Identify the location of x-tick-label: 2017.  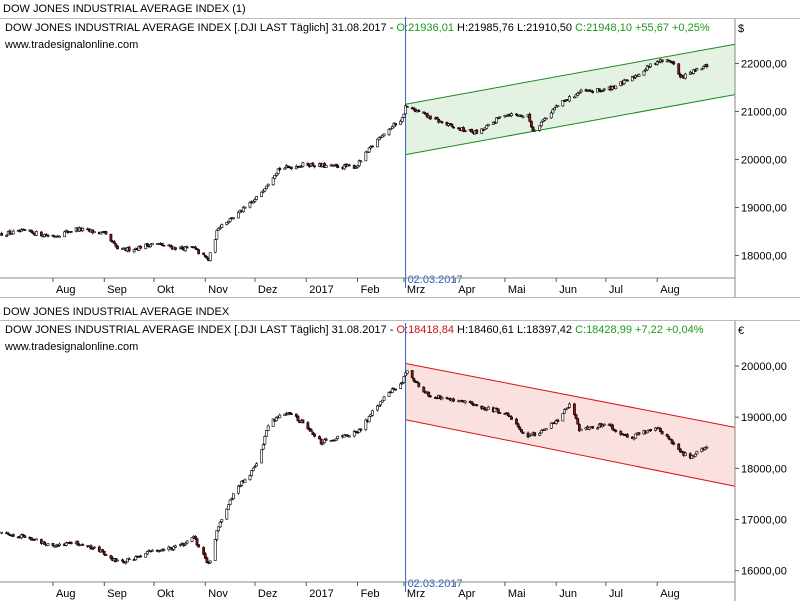
(321, 594).